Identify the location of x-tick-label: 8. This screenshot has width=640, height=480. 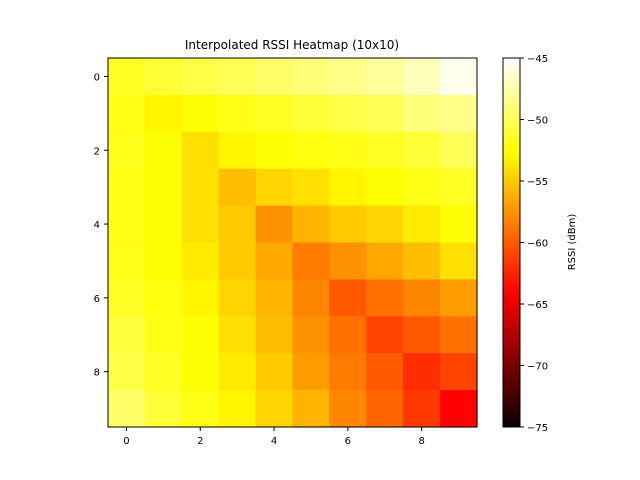
(421, 441).